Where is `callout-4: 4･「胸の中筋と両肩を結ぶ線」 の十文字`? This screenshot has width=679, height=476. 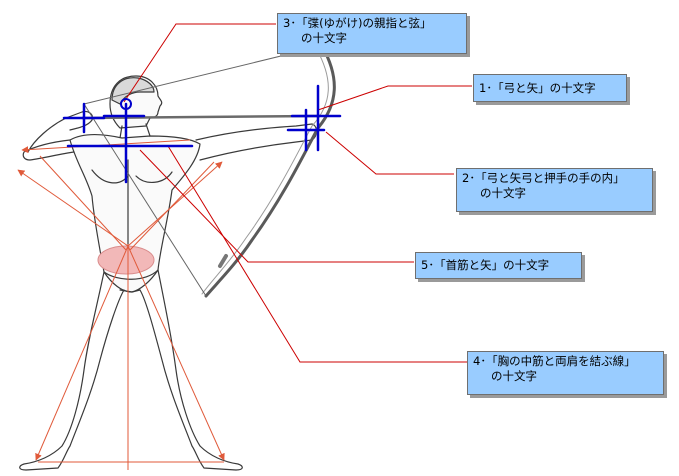 callout-4: 4･「胸の中筋と両肩を結ぶ線」 の十文字 is located at coordinates (565, 373).